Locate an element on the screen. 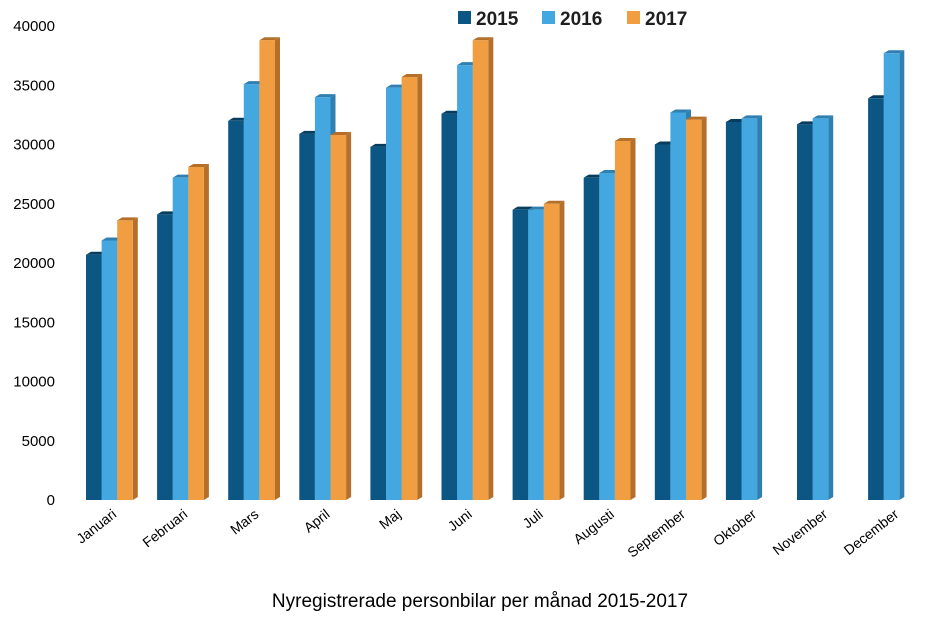 This screenshot has height=617, width=946. y-tick-label: 10000 is located at coordinates (34, 382).